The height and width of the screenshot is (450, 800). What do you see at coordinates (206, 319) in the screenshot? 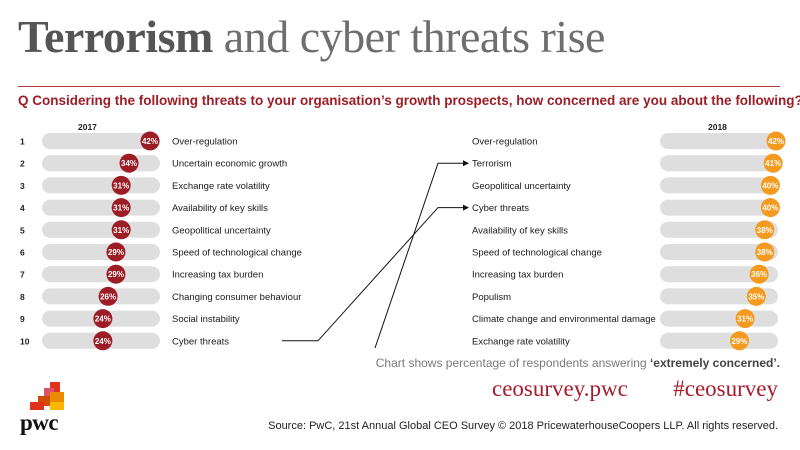
I see `category-label-2017: Social instability` at bounding box center [206, 319].